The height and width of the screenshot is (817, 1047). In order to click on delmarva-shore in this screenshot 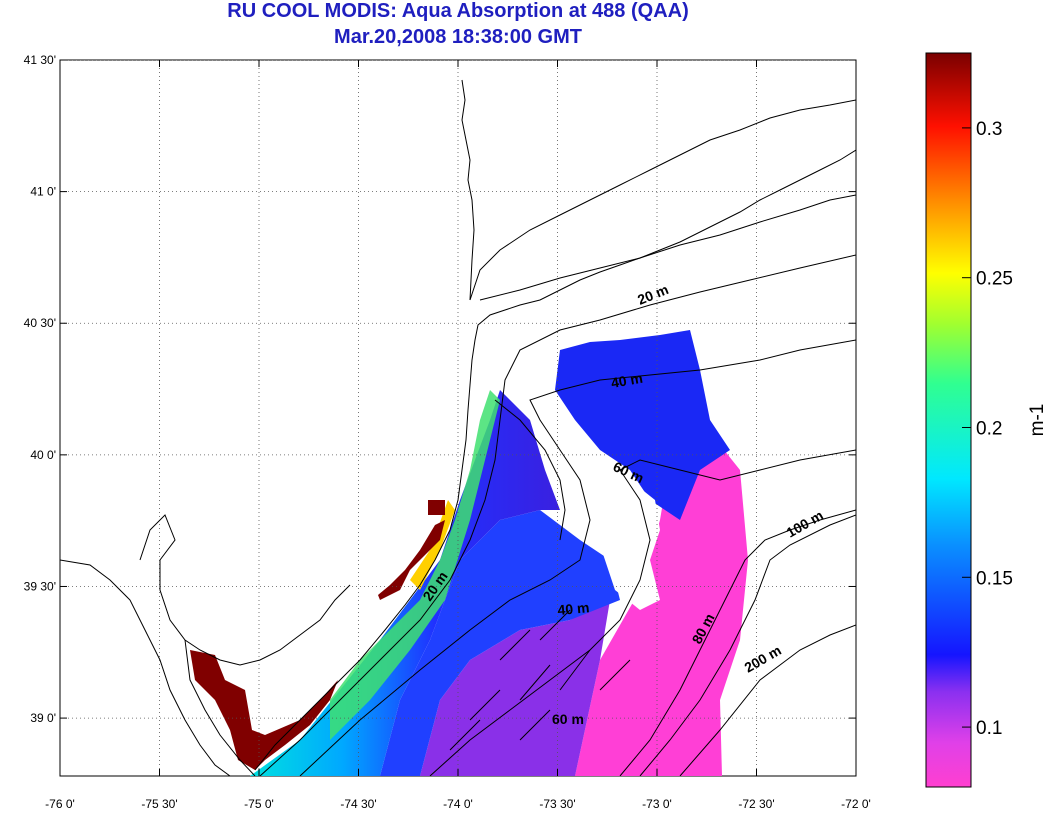, I will do `click(145, 667)`.